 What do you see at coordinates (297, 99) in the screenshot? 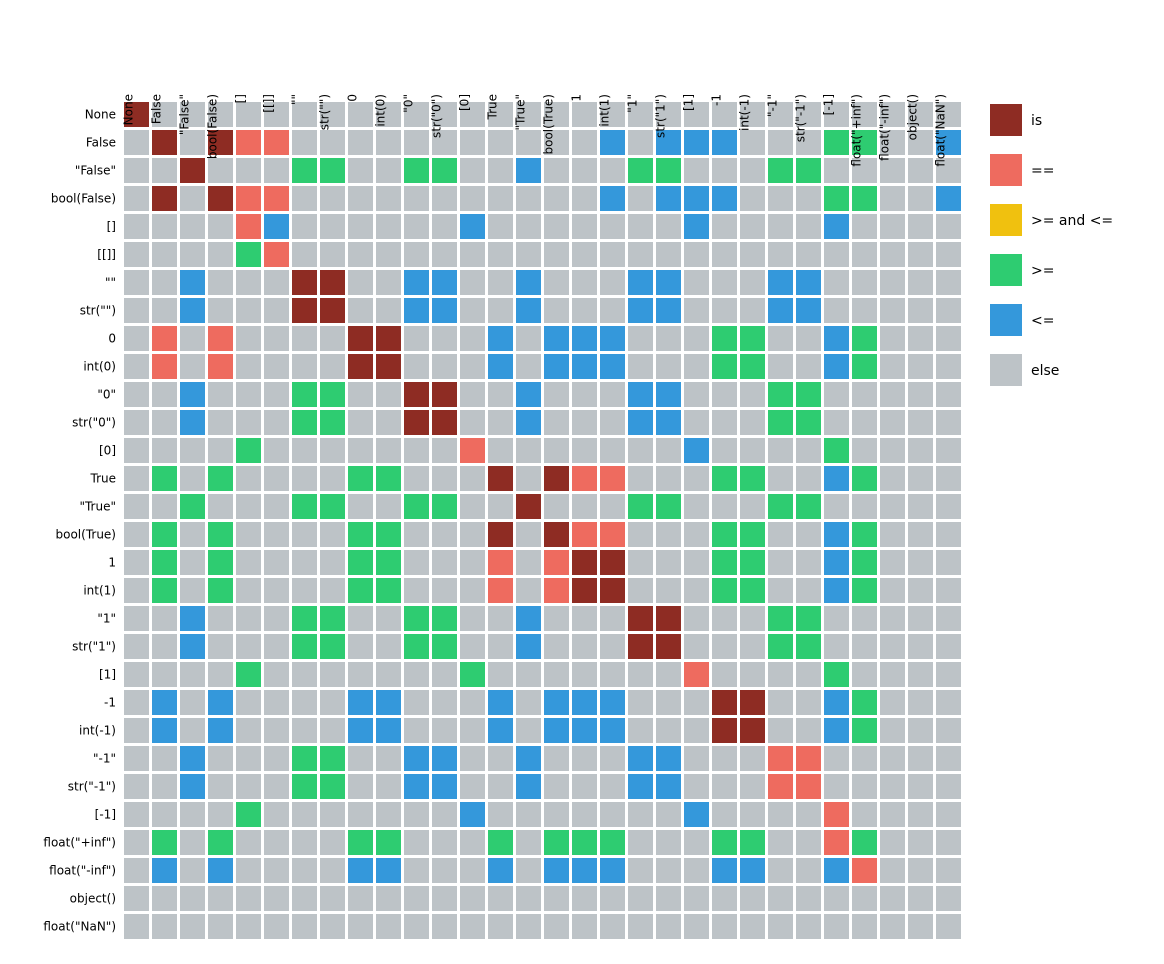
I see `column-label: ""` at bounding box center [297, 99].